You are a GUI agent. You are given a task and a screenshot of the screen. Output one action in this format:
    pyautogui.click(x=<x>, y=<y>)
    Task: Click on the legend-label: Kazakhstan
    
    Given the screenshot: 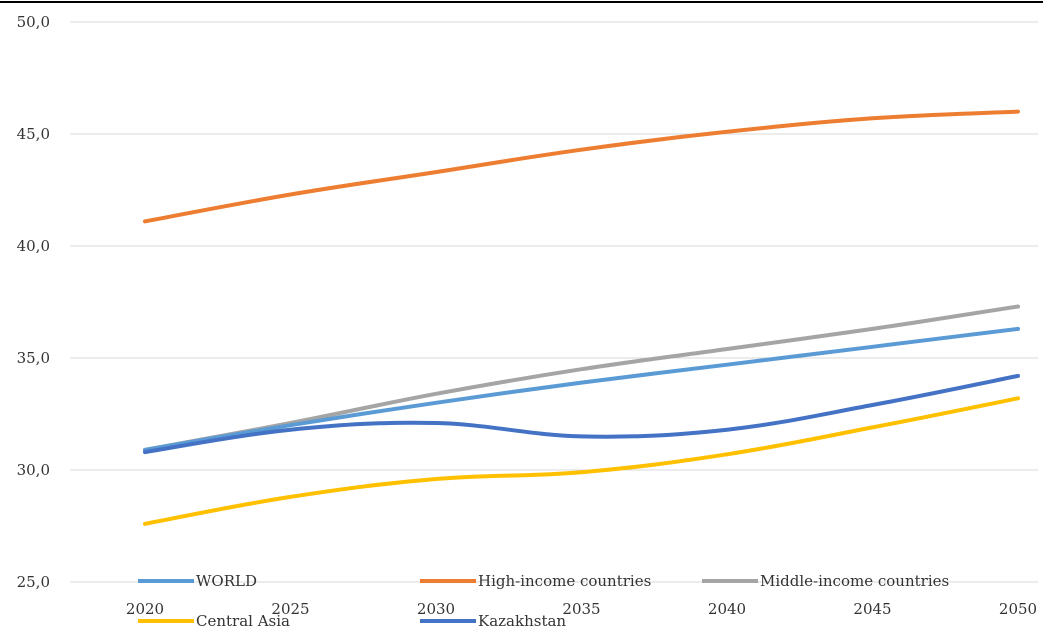 What is the action you would take?
    pyautogui.click(x=522, y=621)
    